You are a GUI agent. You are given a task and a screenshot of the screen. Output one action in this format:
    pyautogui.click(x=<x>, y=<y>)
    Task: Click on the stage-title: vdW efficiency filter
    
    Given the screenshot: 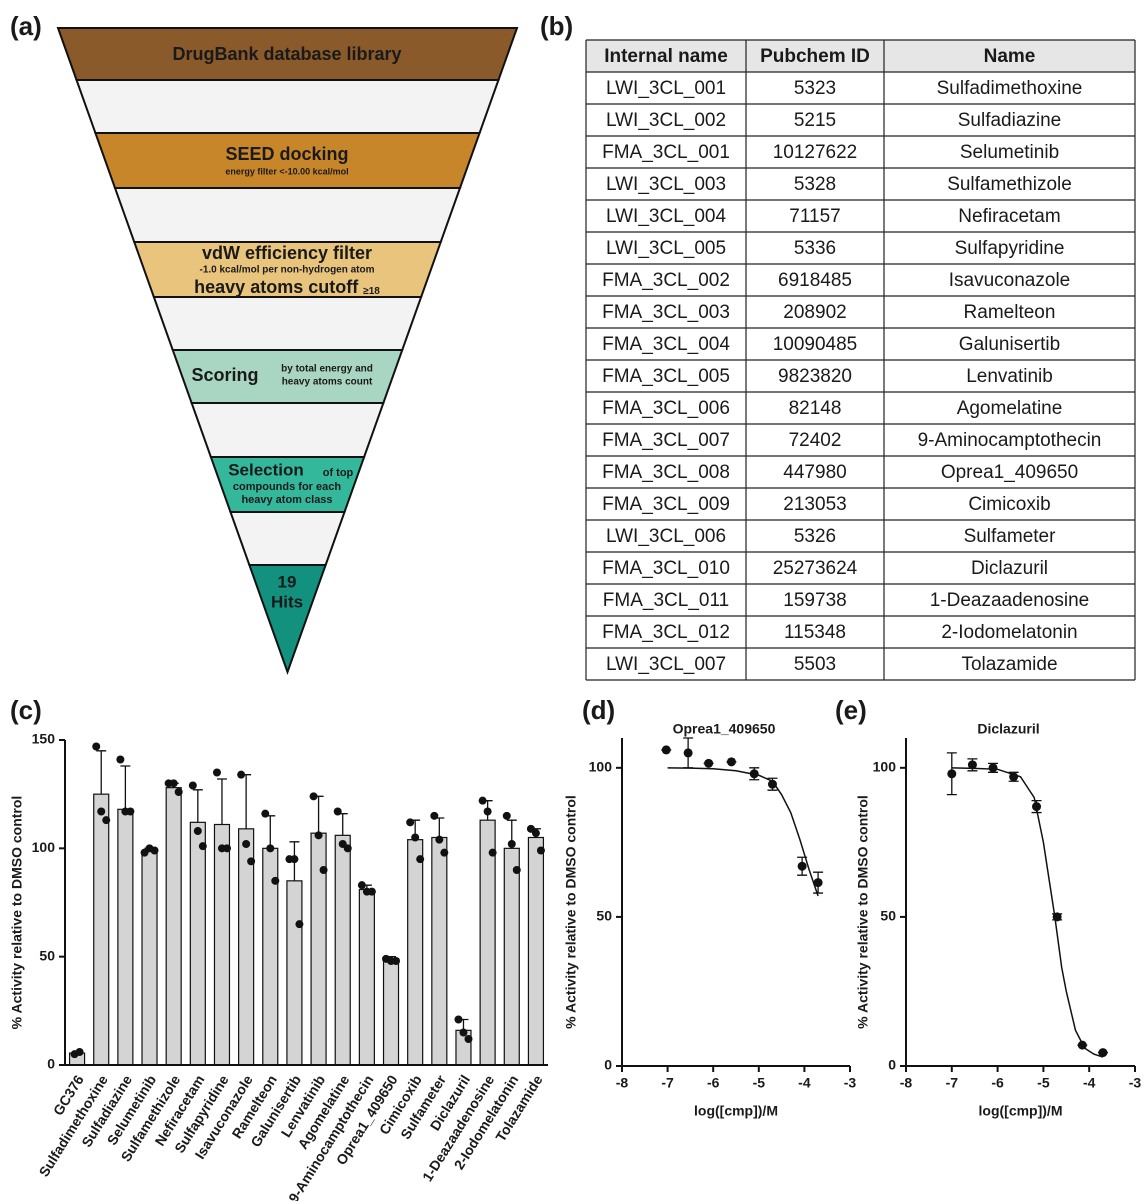 What is the action you would take?
    pyautogui.click(x=287, y=253)
    